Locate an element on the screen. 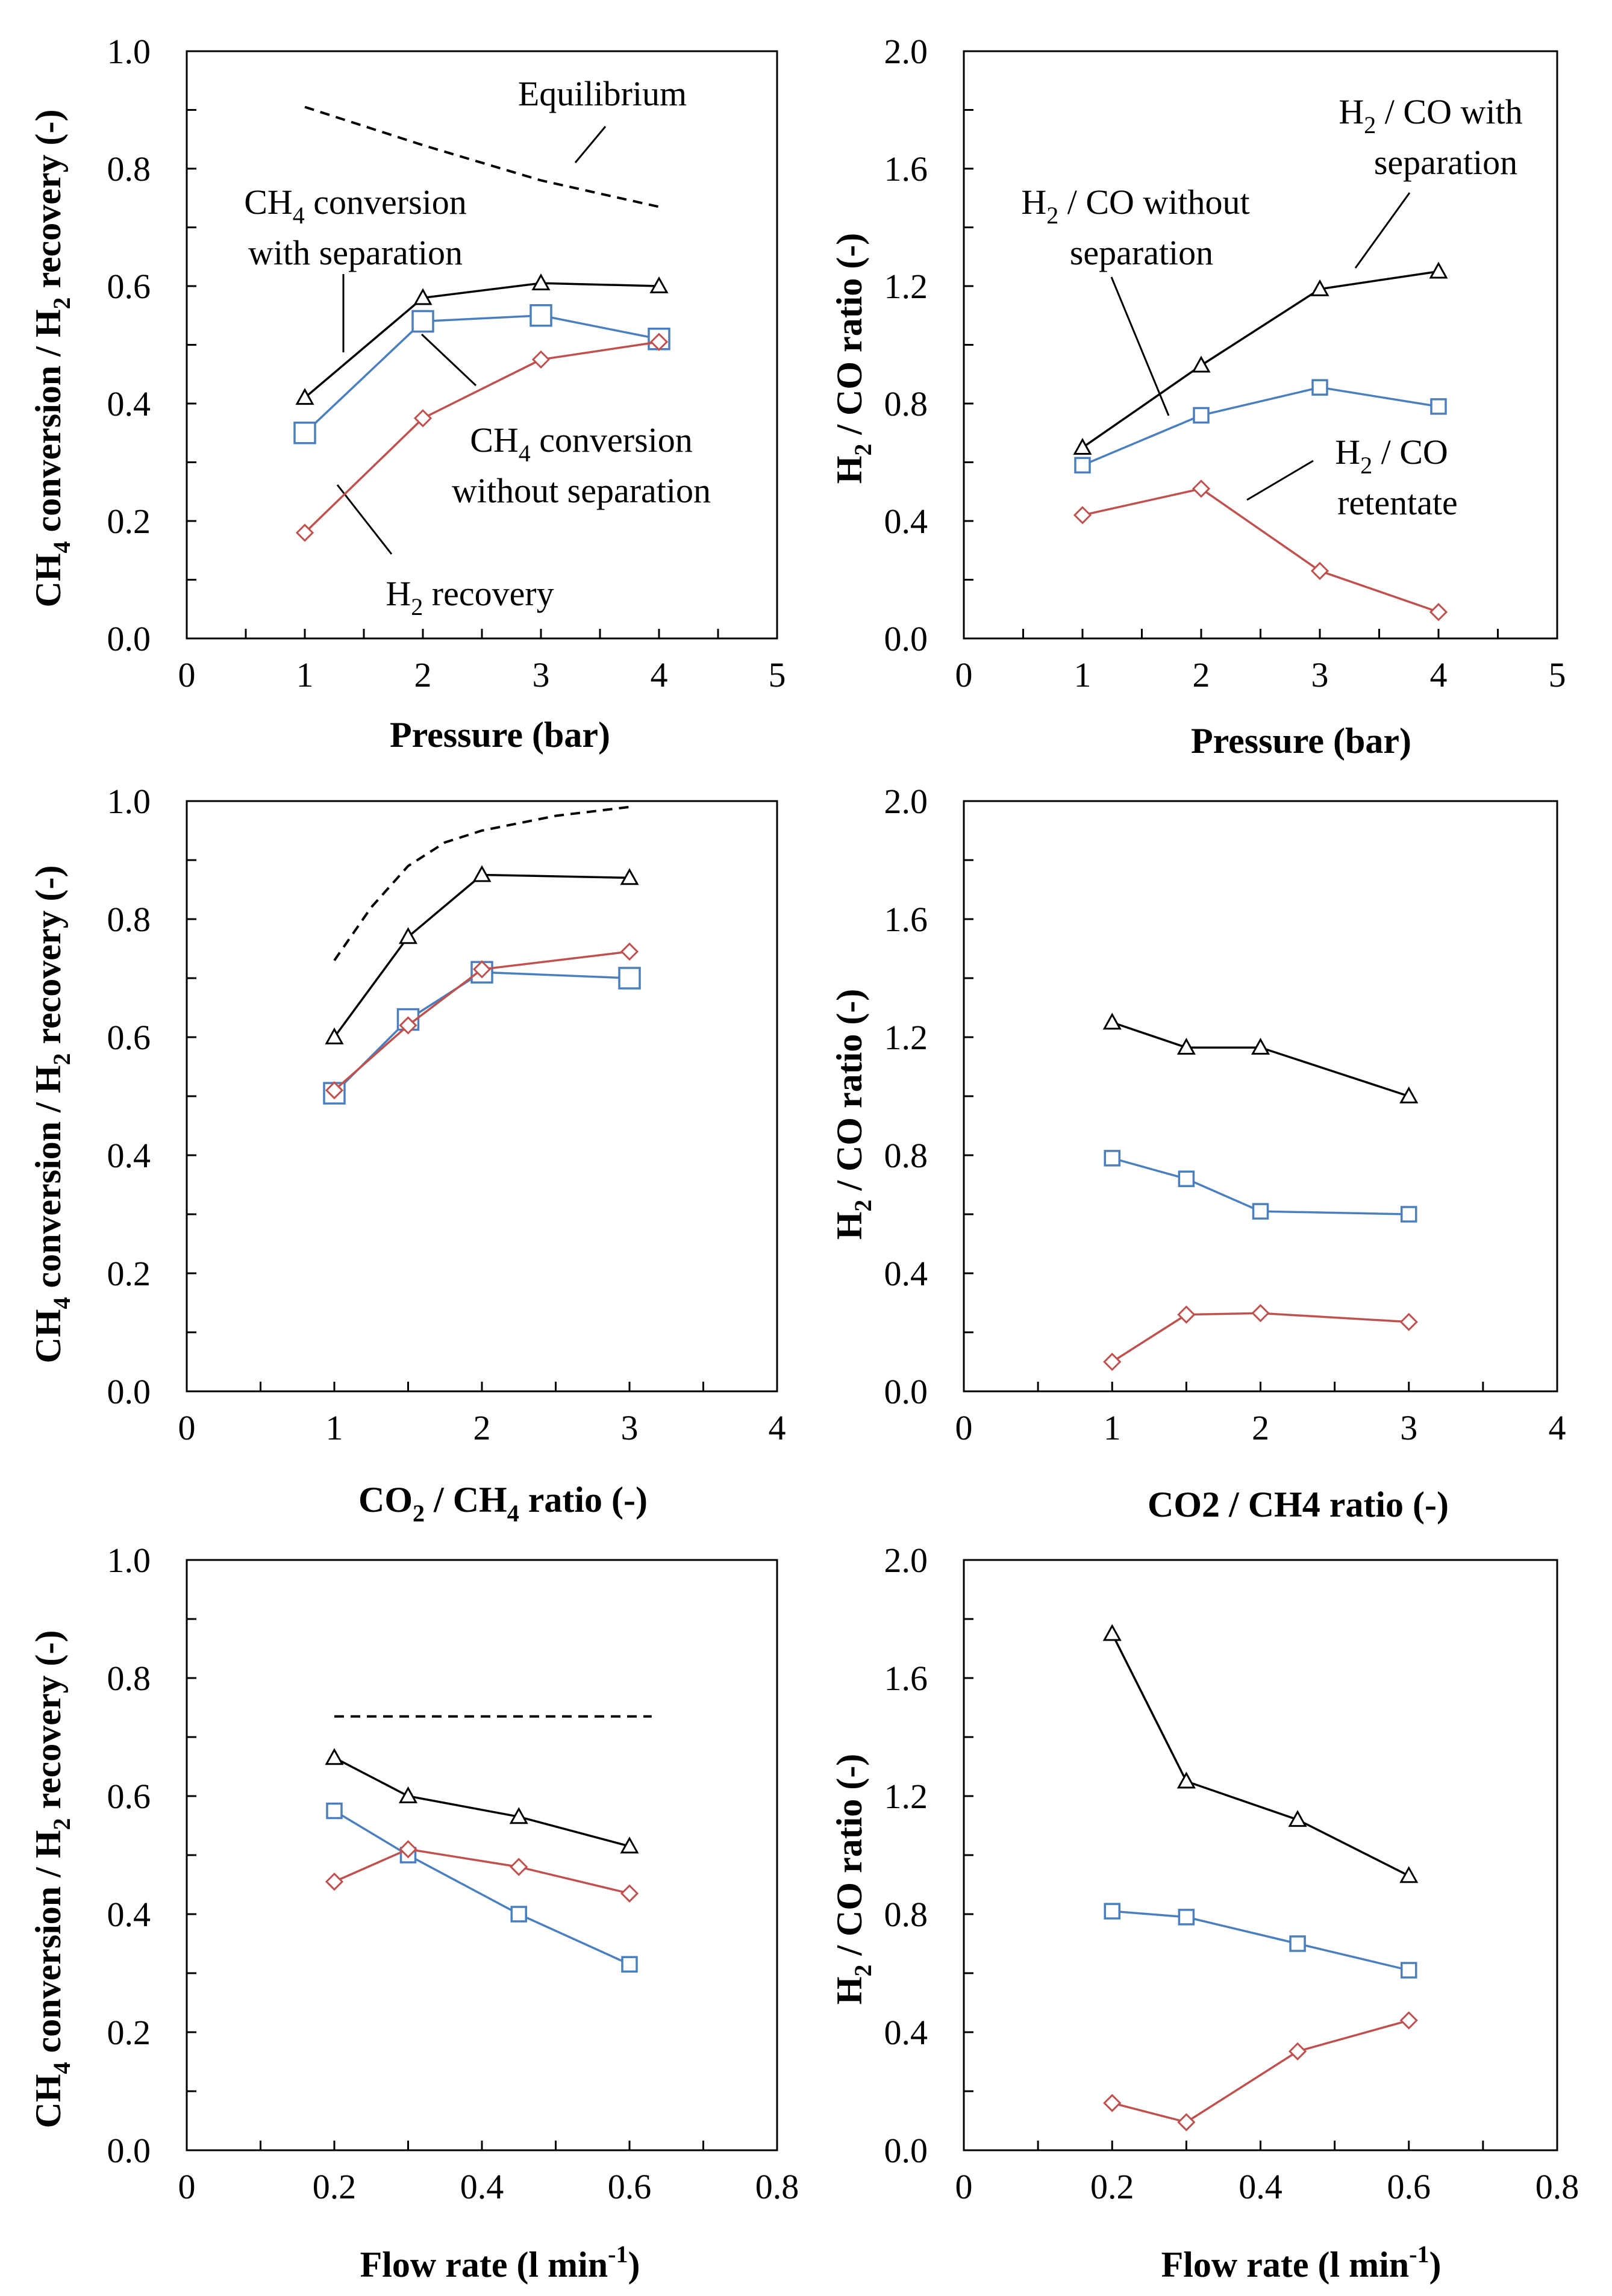  panel-f-point-h2-co-with-separation is located at coordinates (1409, 1875).